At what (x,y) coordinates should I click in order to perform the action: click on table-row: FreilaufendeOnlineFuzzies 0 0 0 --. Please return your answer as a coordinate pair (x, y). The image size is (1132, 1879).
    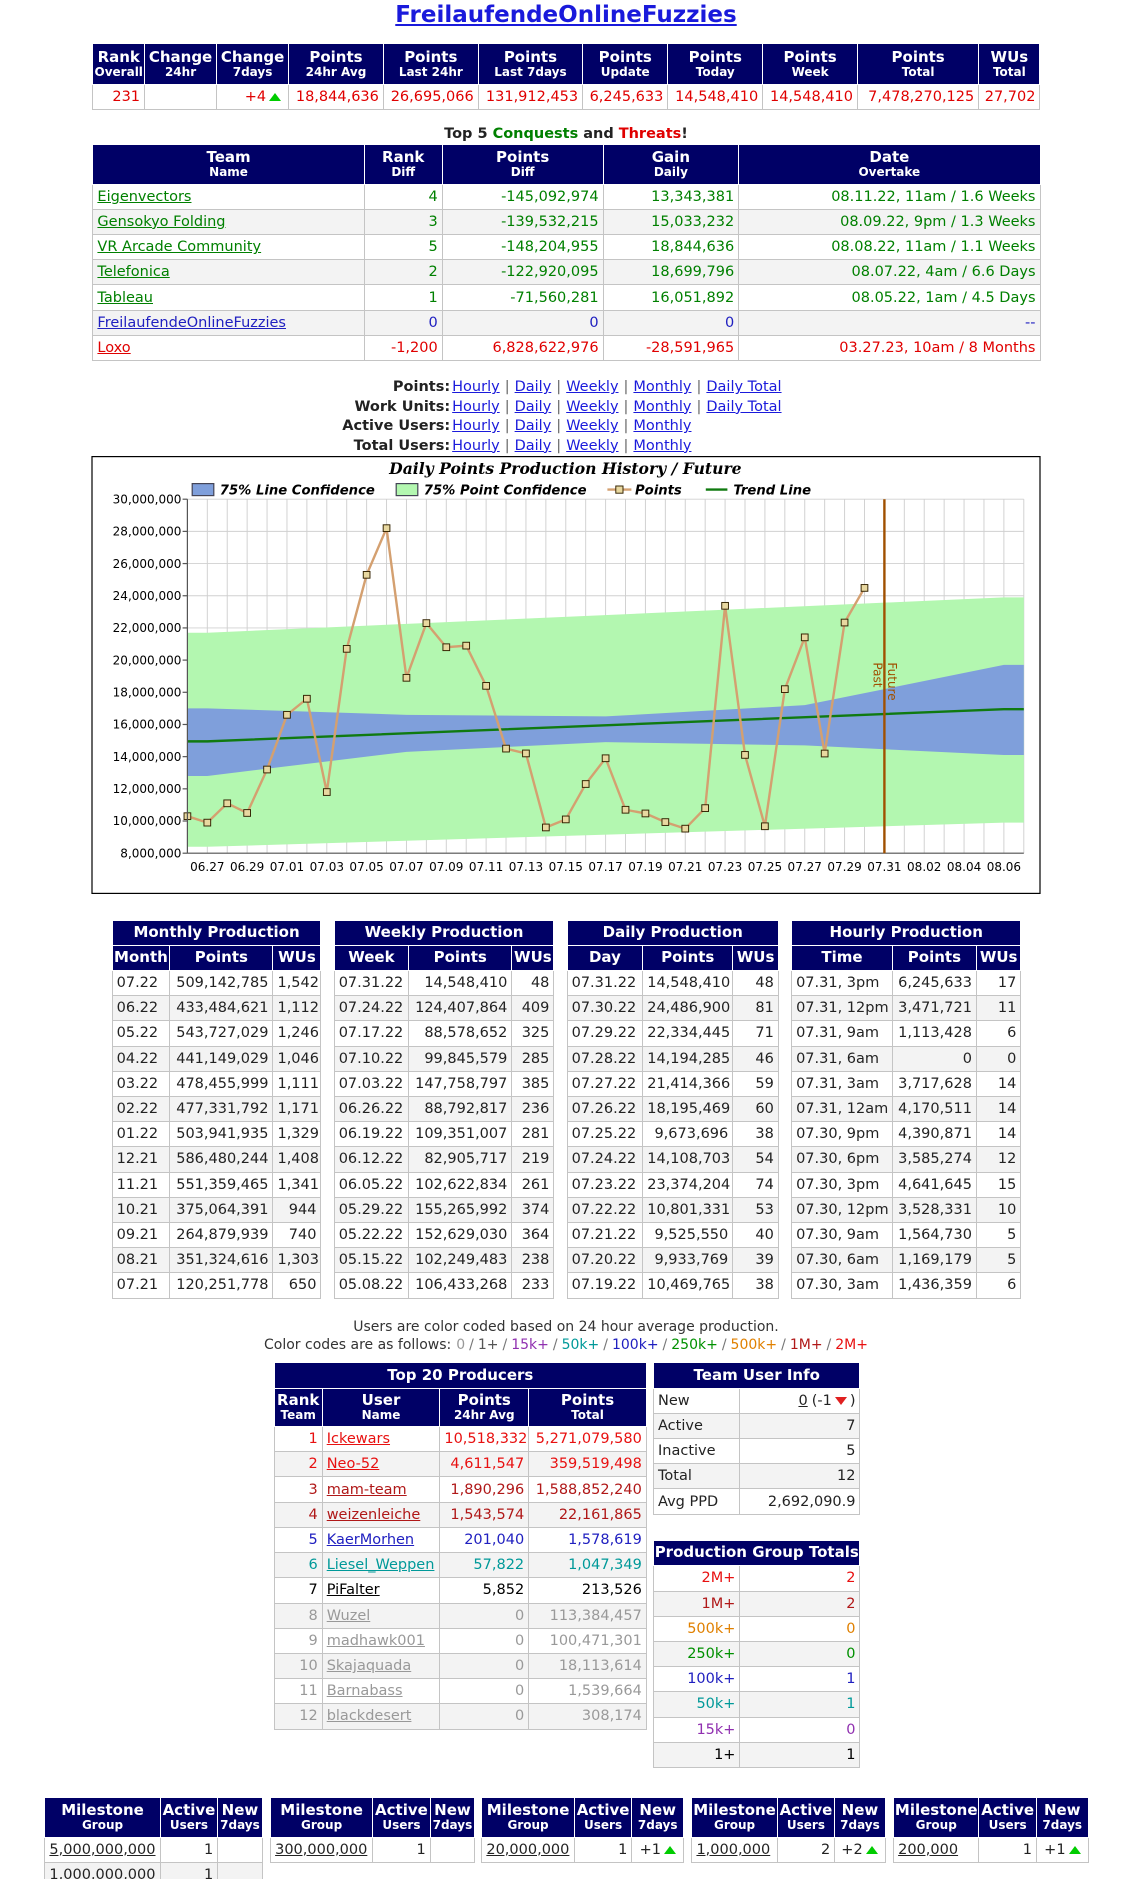
    Looking at the image, I should click on (566, 322).